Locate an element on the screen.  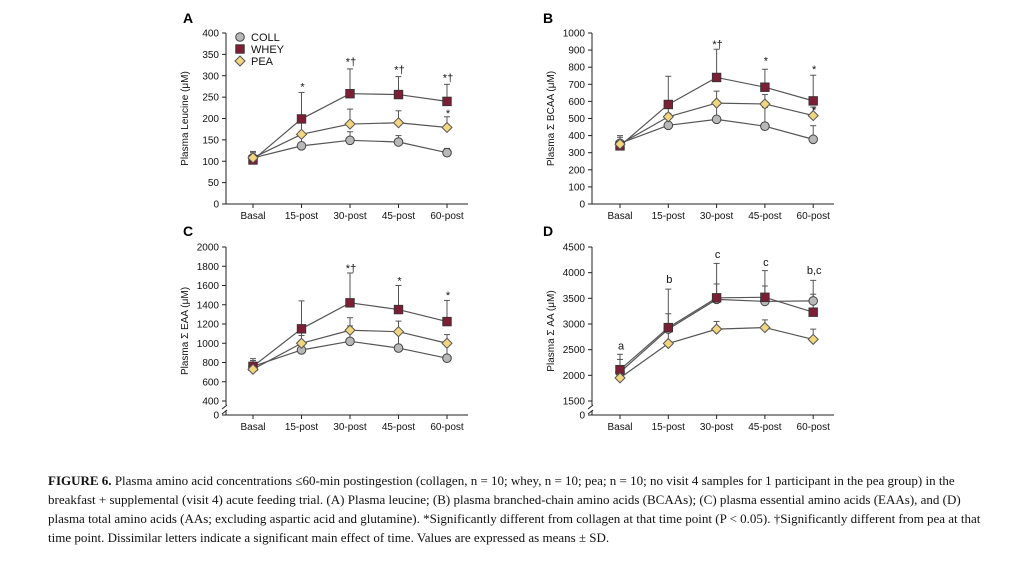
panel-letter: D is located at coordinates (548, 231).